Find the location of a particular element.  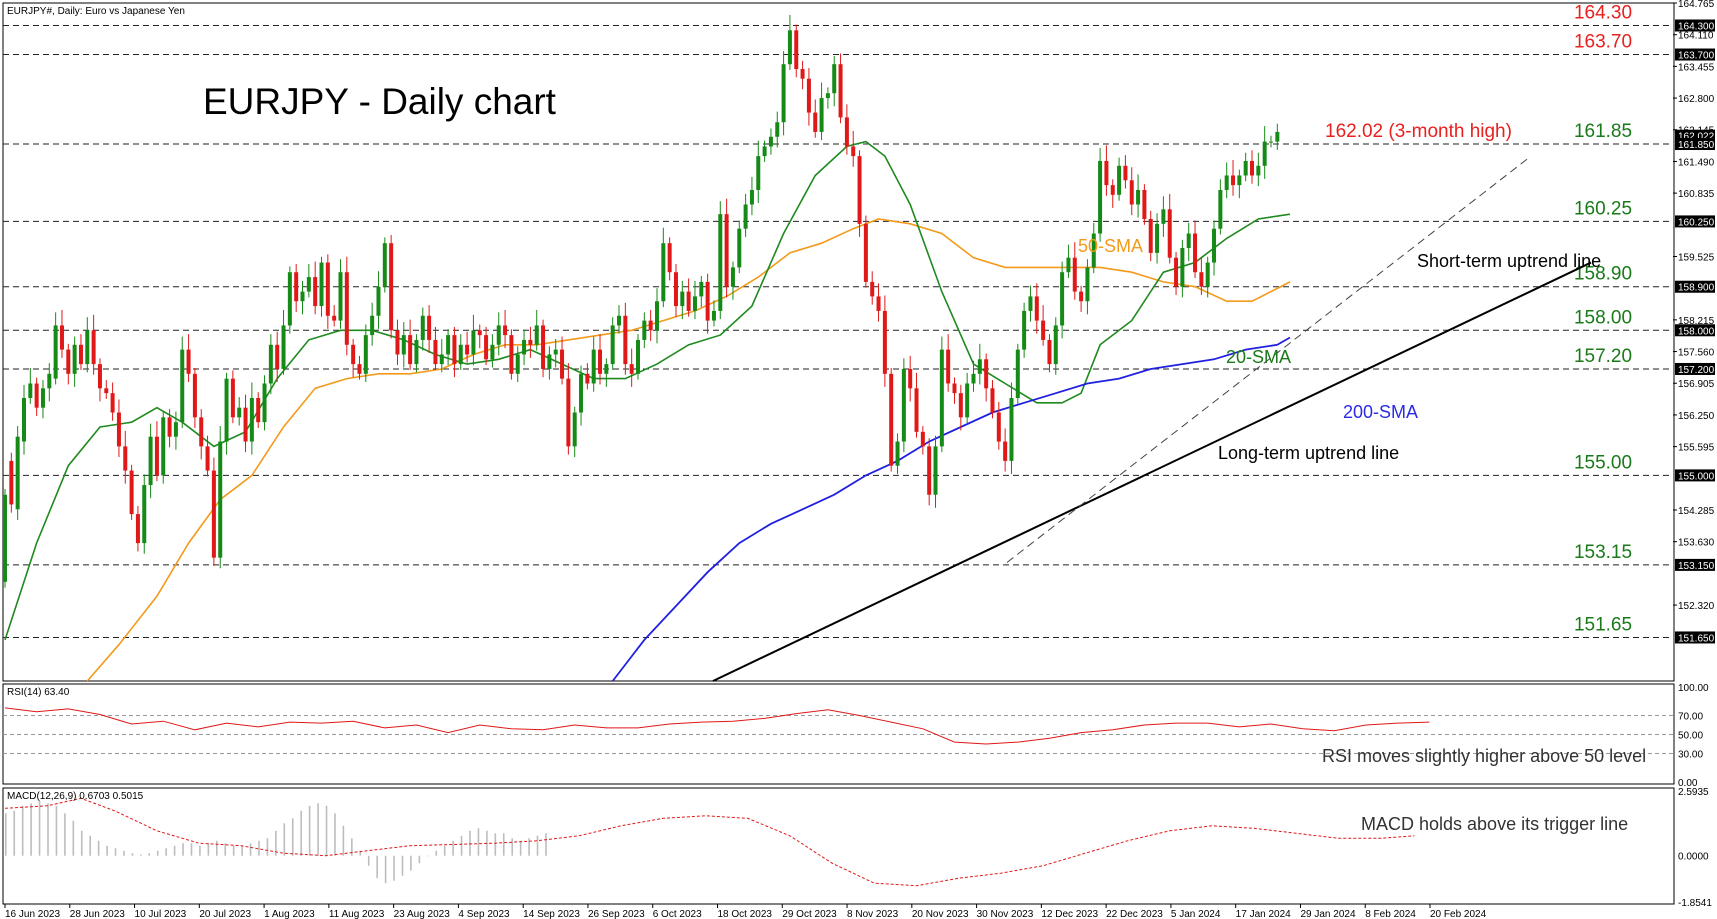

y-tick-label: 156.250 is located at coordinates (1696, 416).